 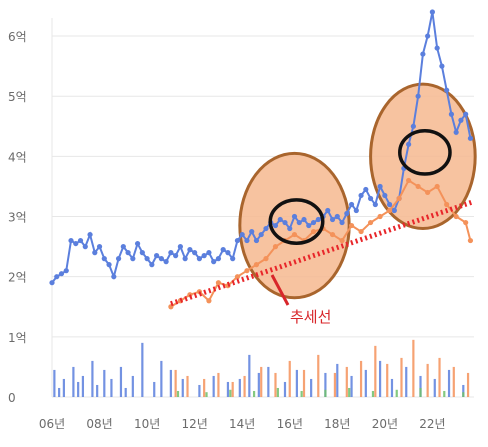 I want to click on y-tick-label: 5억, so click(x=17, y=97).